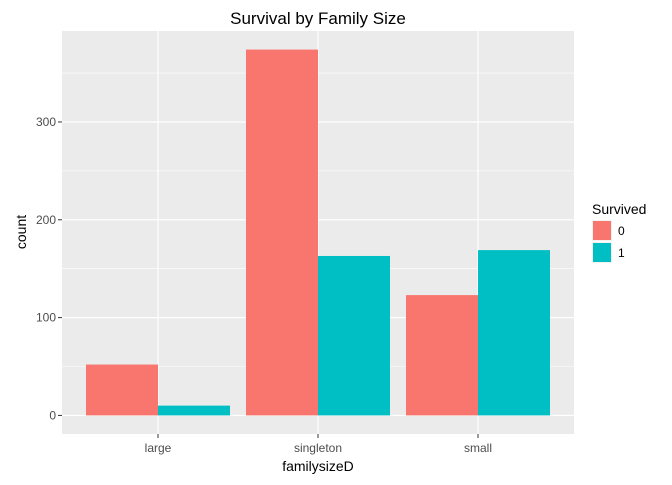  Describe the element at coordinates (608, 241) in the screenshot. I see `legend-items: 01` at that location.